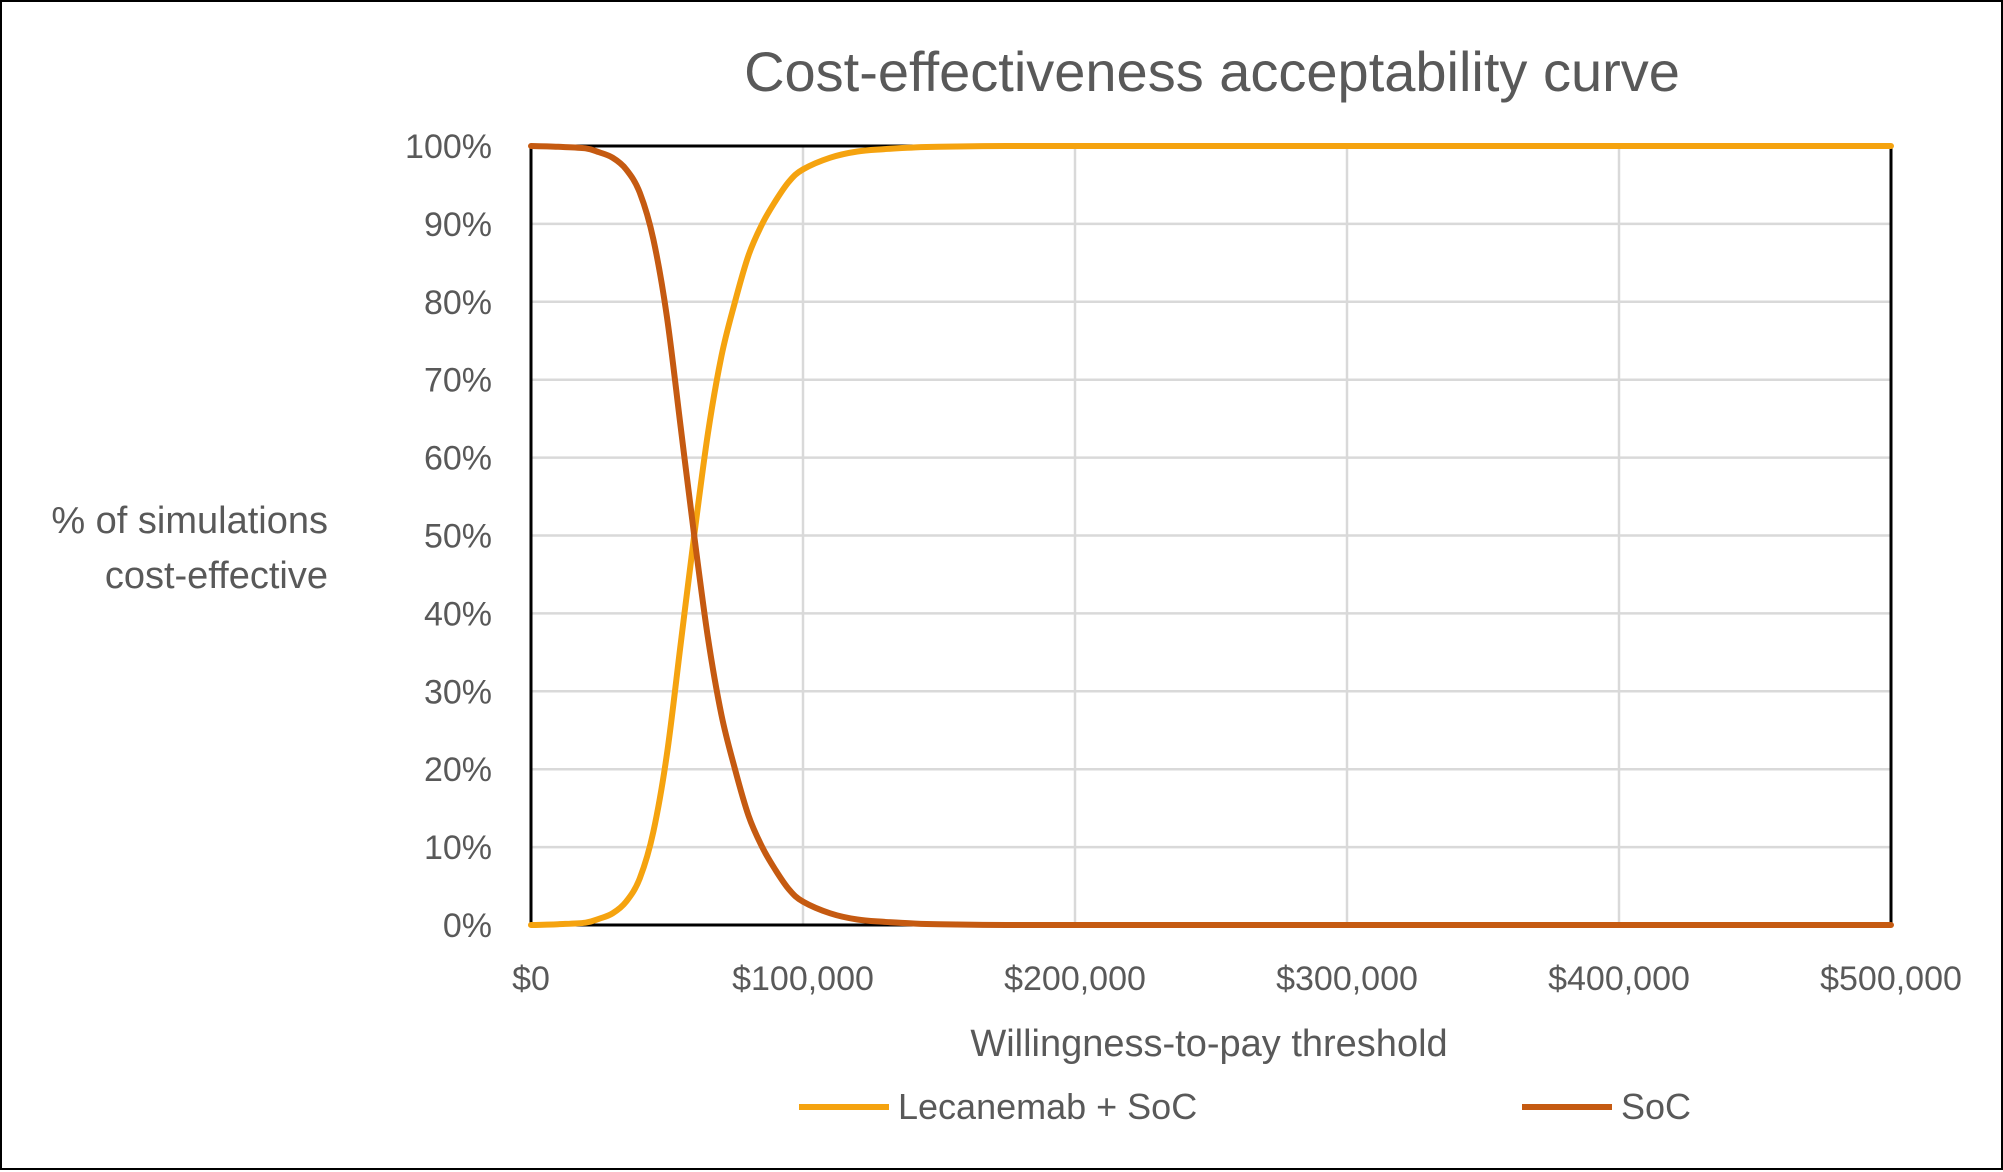  I want to click on y-tick-label-2: 20%, so click(458, 770).